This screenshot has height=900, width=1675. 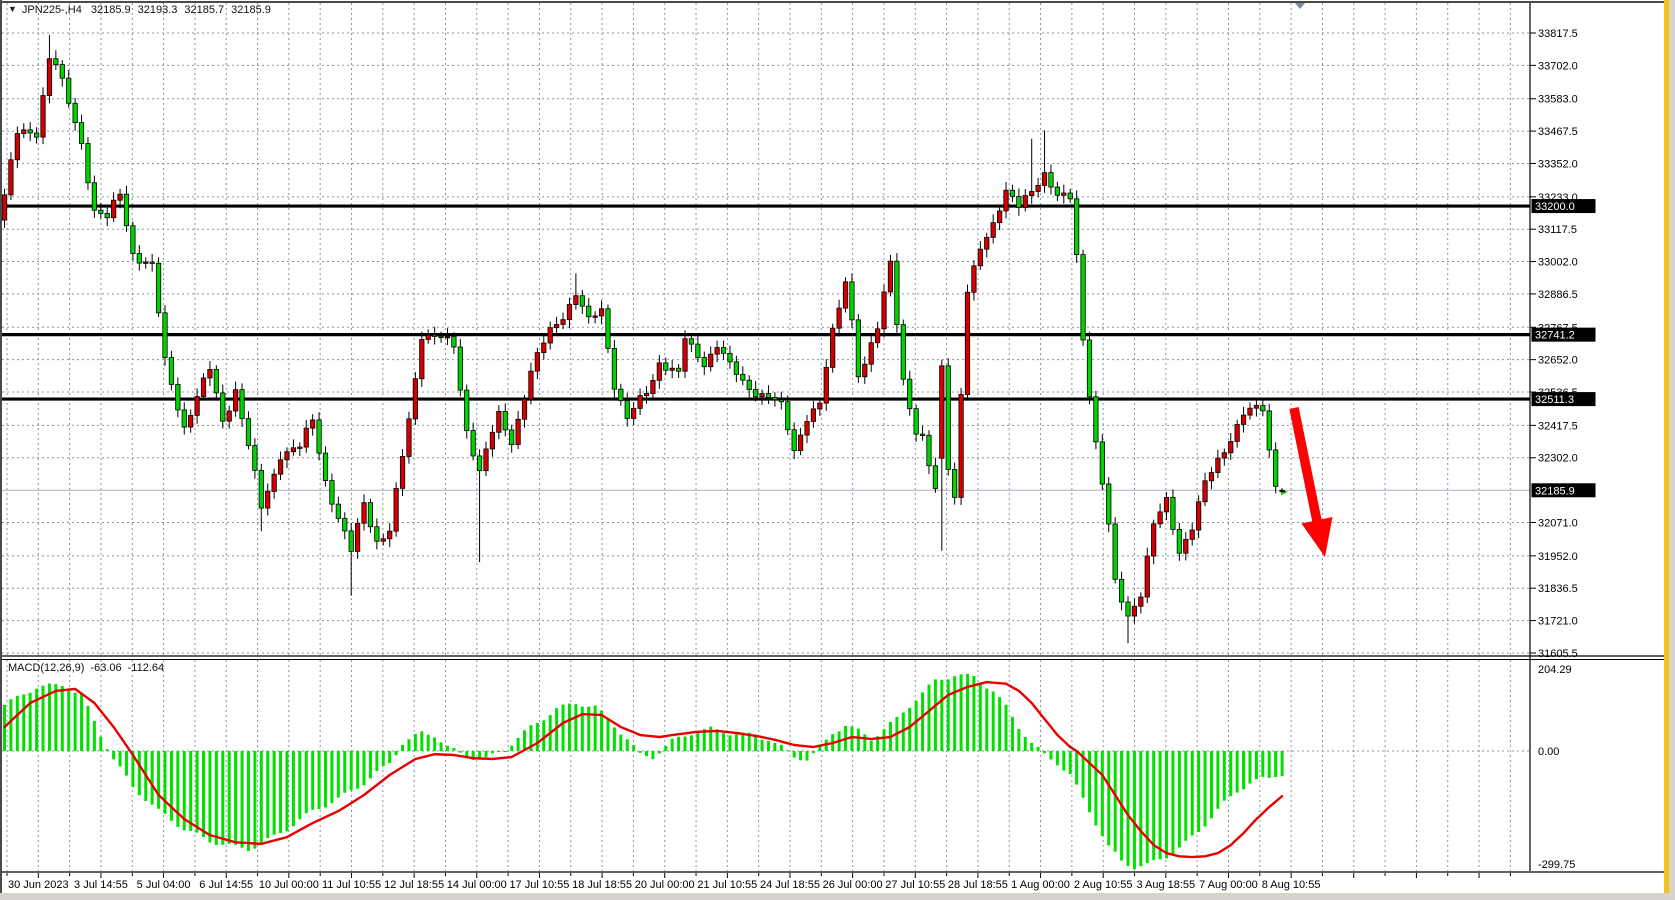 What do you see at coordinates (12, 9) in the screenshot?
I see `symbol-dropdown-icon: ▼` at bounding box center [12, 9].